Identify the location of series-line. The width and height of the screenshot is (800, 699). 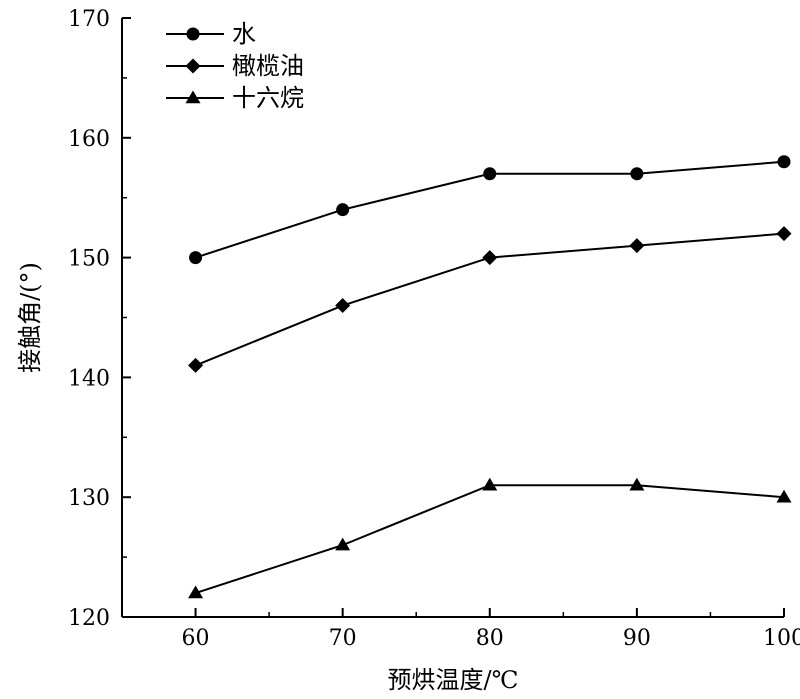
(490, 539).